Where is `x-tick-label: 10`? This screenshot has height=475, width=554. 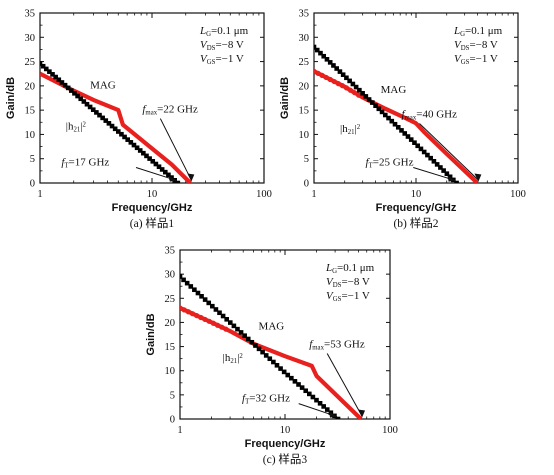
x-tick-label: 10 is located at coordinates (416, 194).